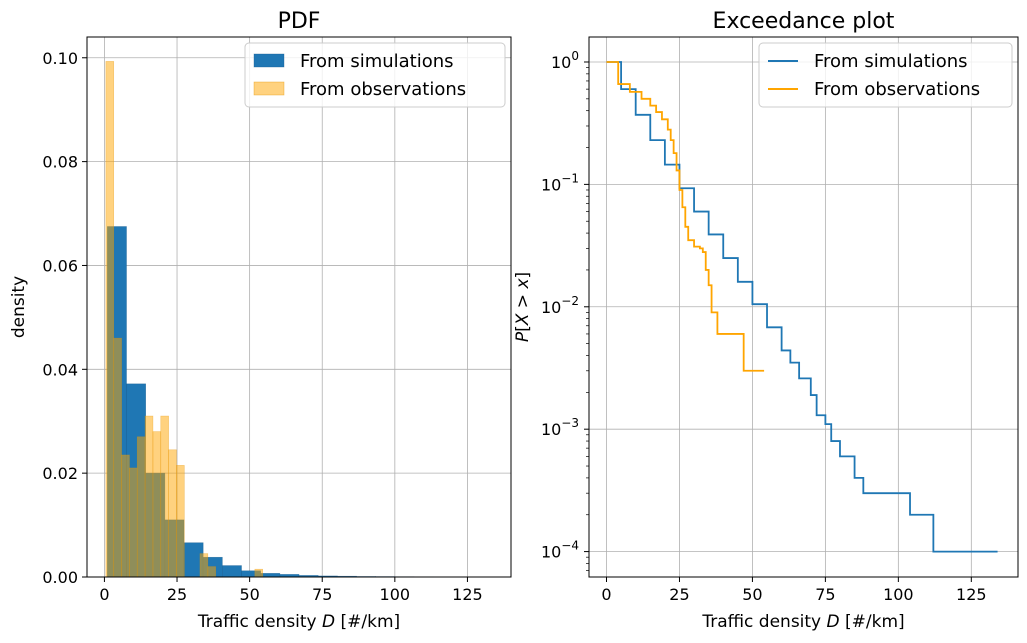 Image resolution: width=1027 pixels, height=643 pixels. I want to click on pdf-x-tick-label: 50, so click(249, 594).